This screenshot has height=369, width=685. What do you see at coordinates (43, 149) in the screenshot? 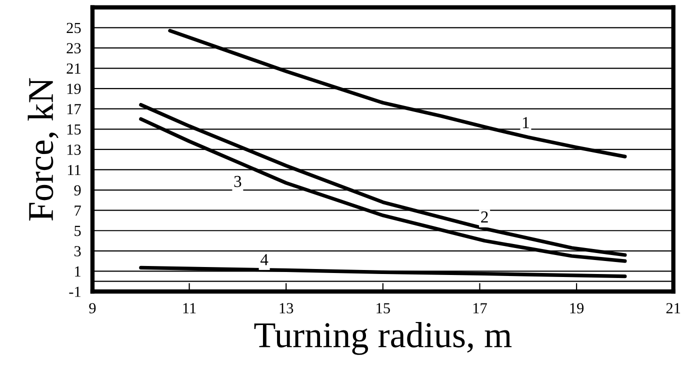
I see `y-axis-title: Force, kN` at bounding box center [43, 149].